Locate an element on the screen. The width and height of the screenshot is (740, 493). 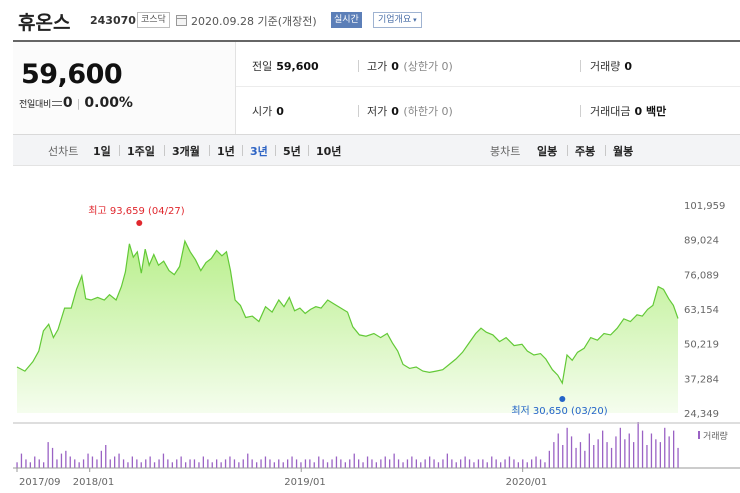
low-point-marker is located at coordinates (562, 399).